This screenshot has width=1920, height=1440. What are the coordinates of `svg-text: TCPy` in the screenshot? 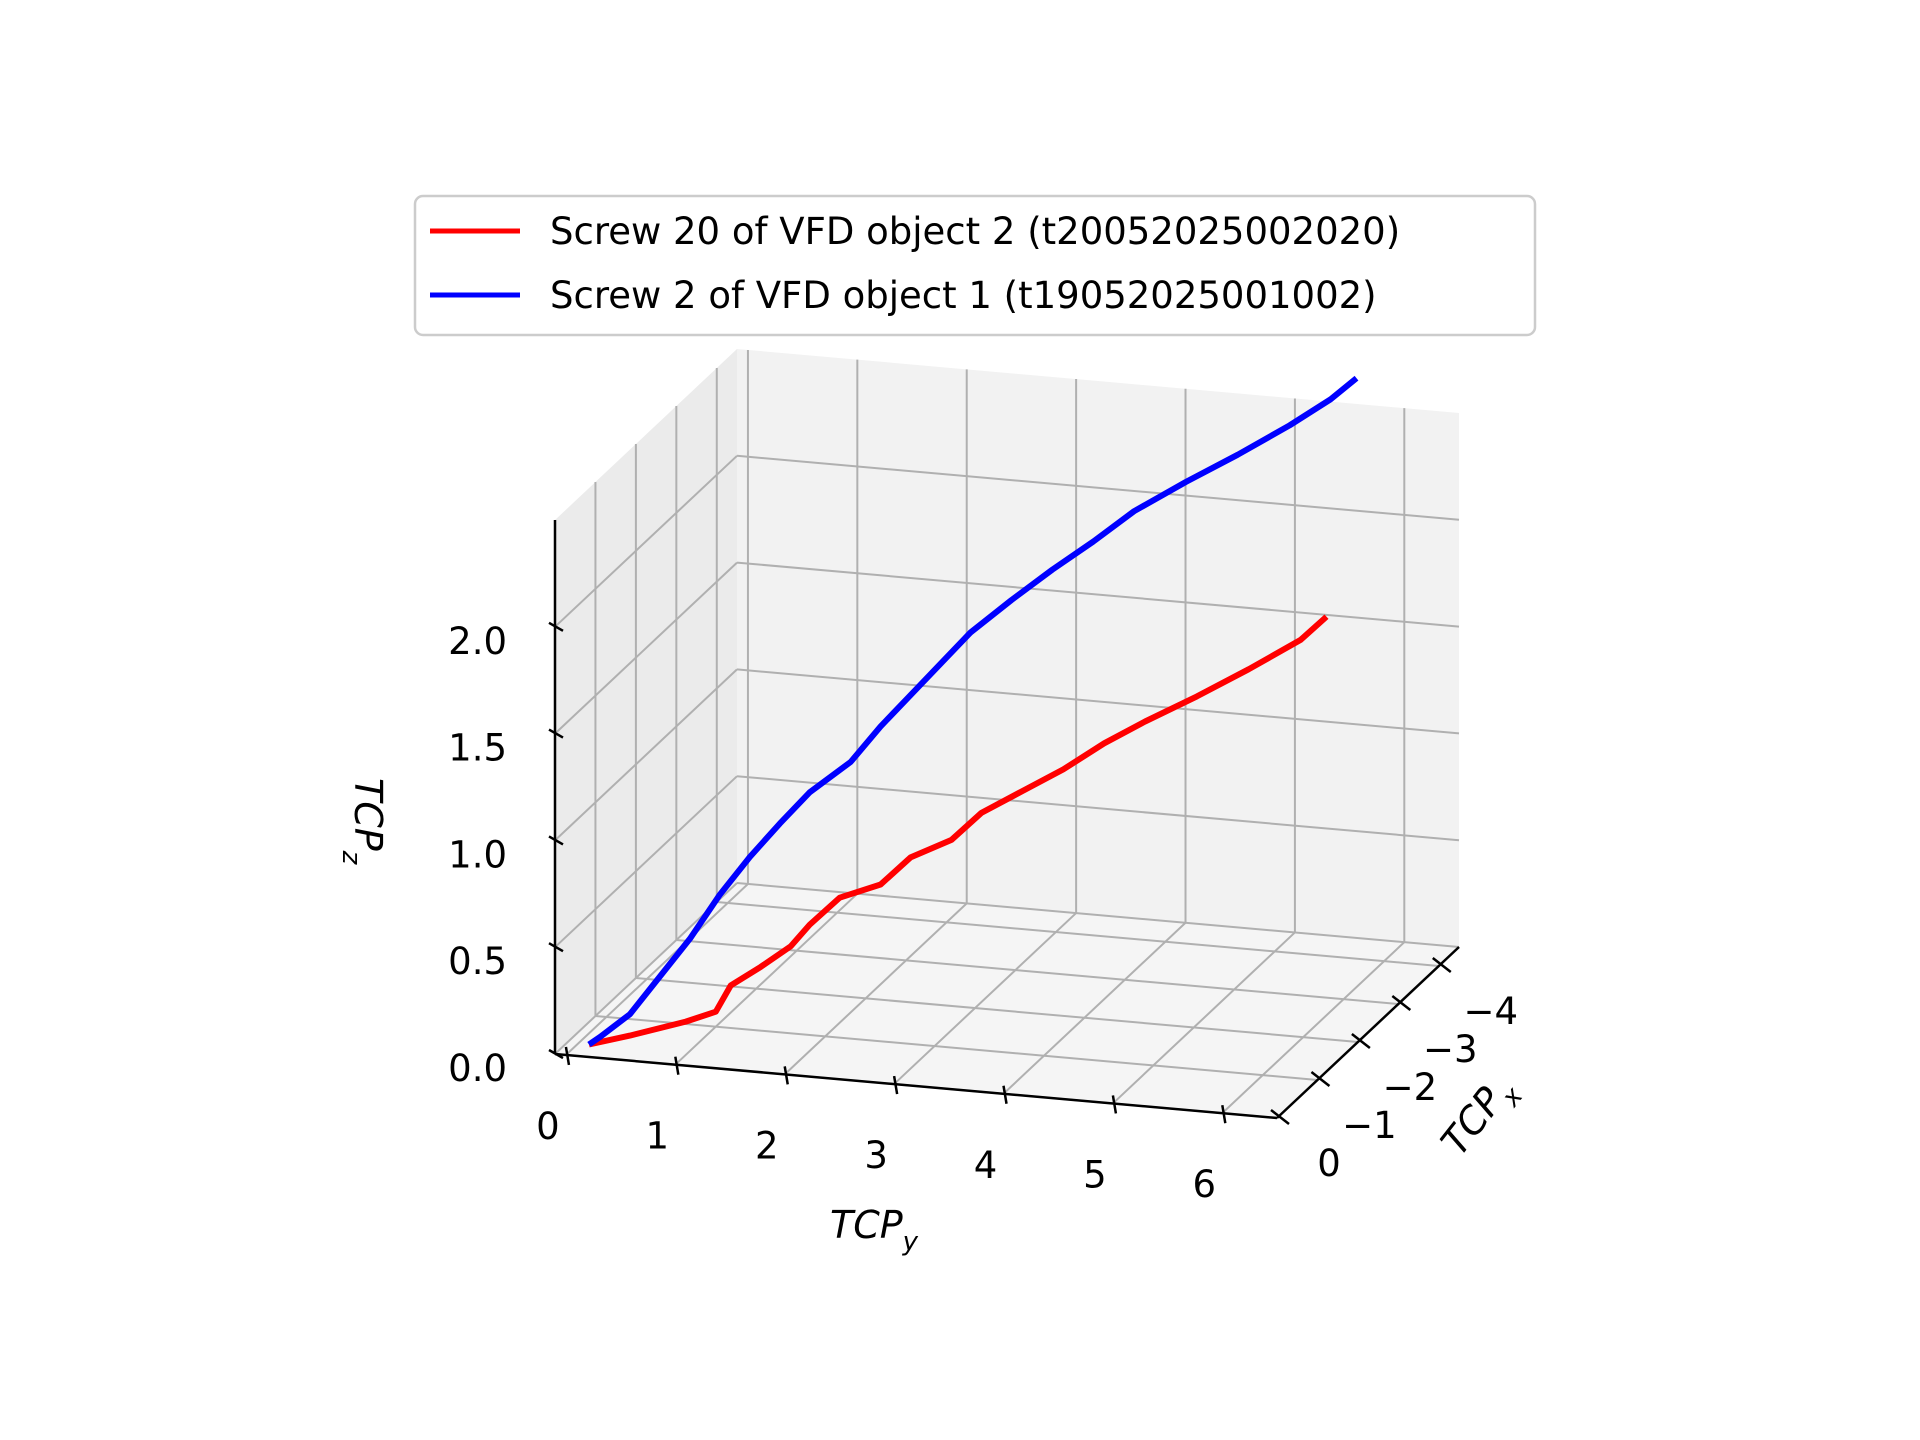 It's located at (874, 1230).